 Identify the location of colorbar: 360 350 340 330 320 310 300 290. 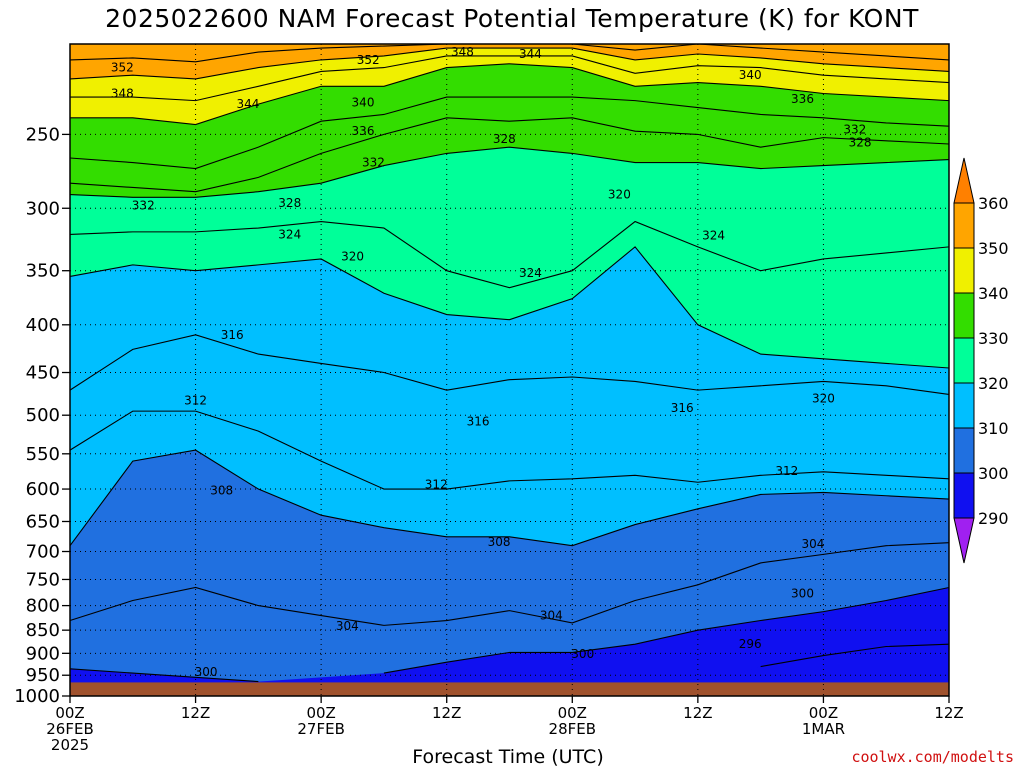
(981, 360).